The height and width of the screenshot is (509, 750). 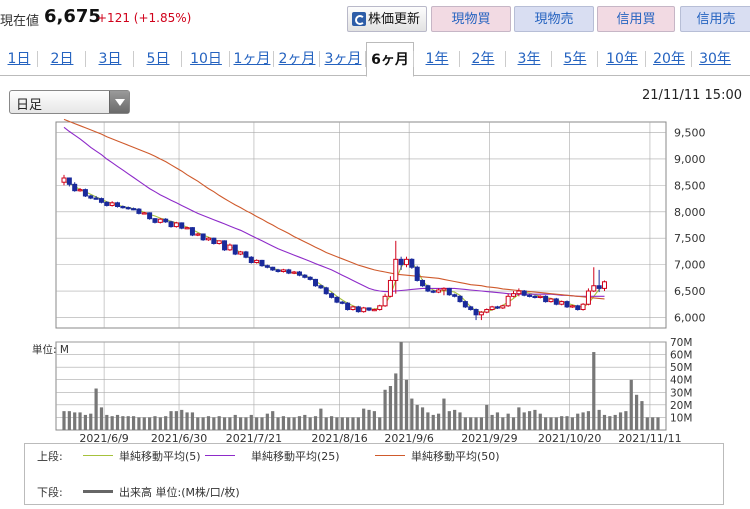 I want to click on period-tab-1: 2日, so click(x=62, y=59).